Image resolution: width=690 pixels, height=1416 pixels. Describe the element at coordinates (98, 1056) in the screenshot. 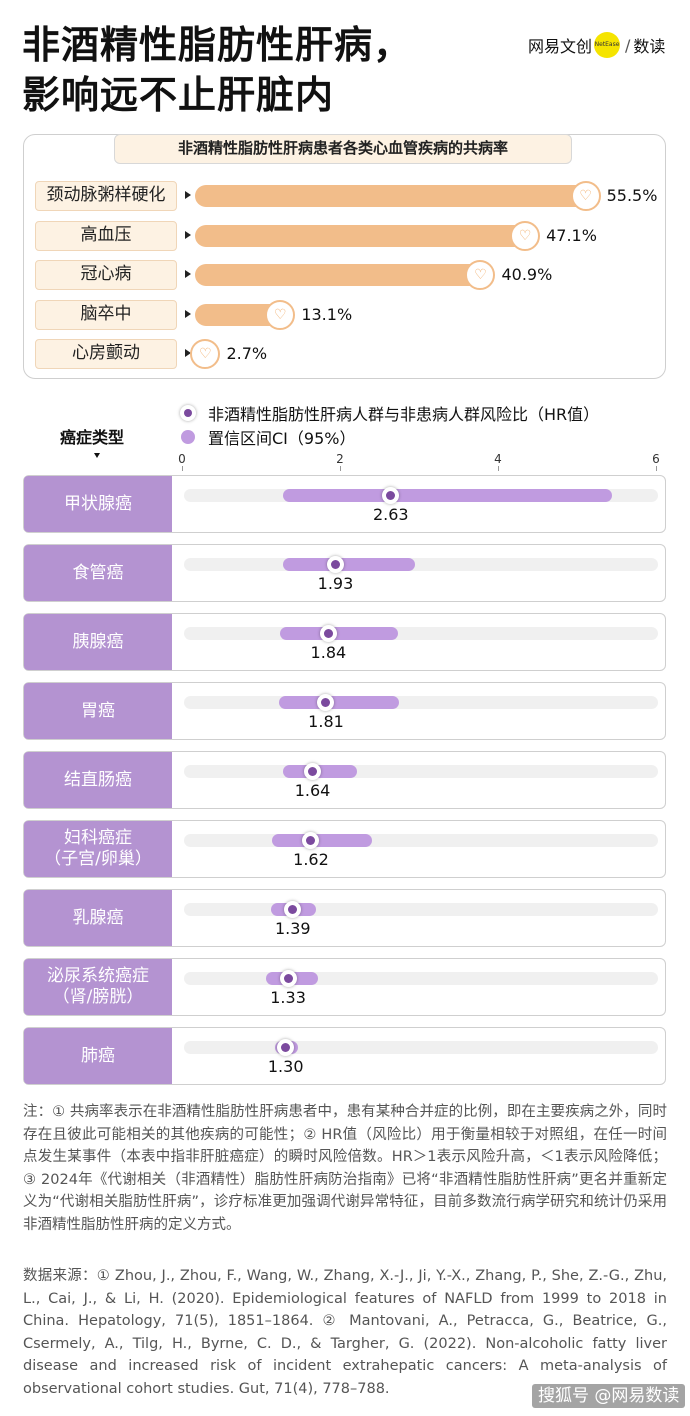

I see `cancer-type-label: 肺癌` at that location.